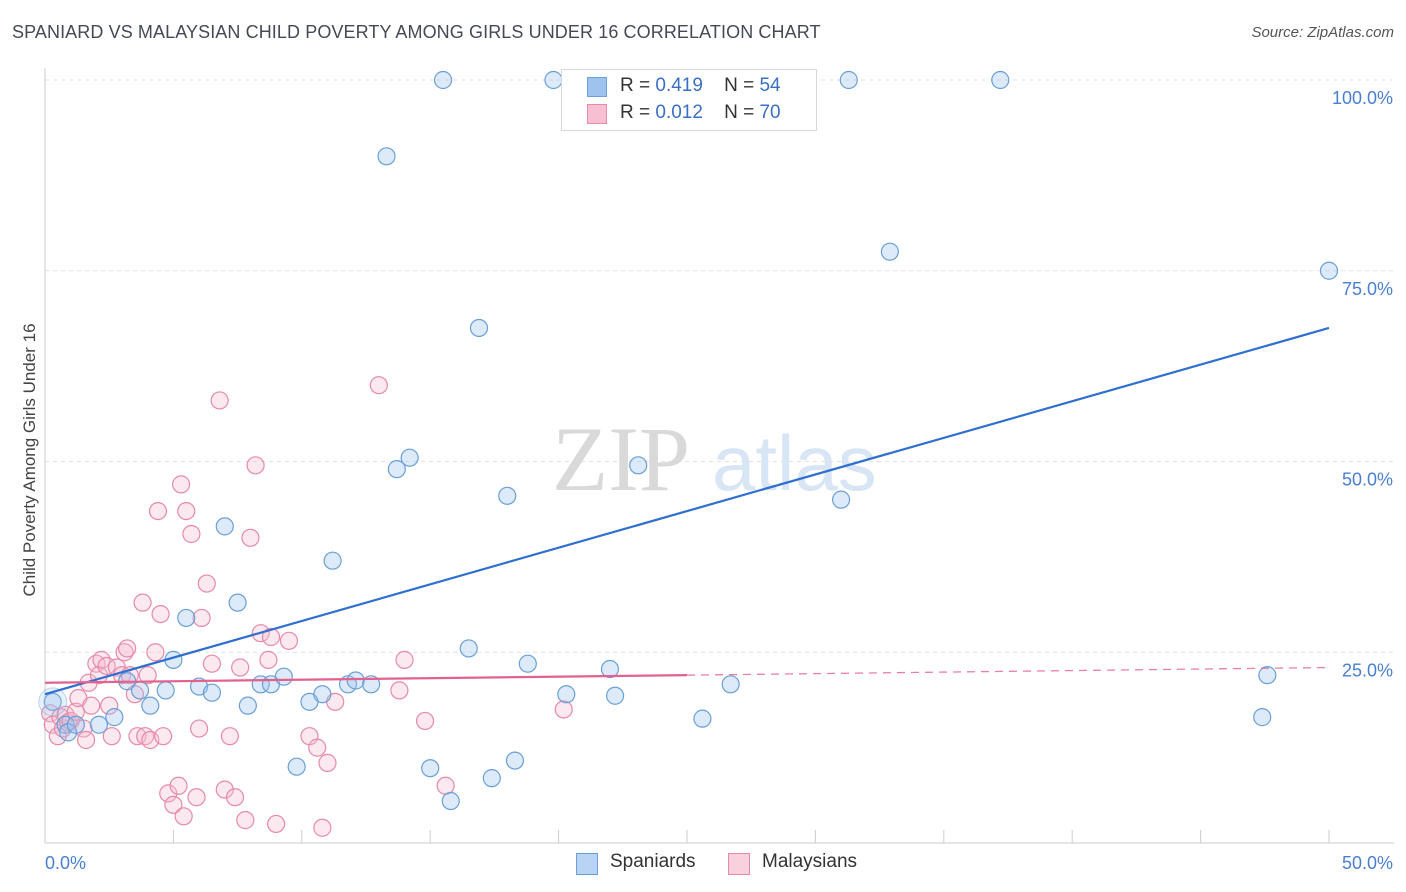  I want to click on legend-label-spaniards: Spaniards, so click(653, 861).